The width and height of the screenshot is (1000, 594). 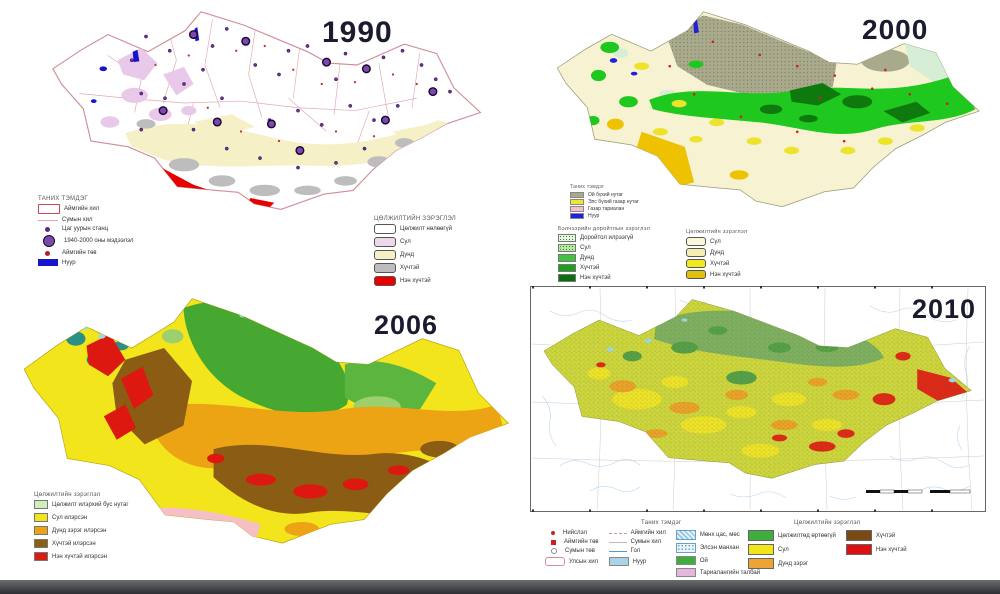 I want to click on legend-item: Хүчтэй илэрсэн, so click(x=81, y=543).